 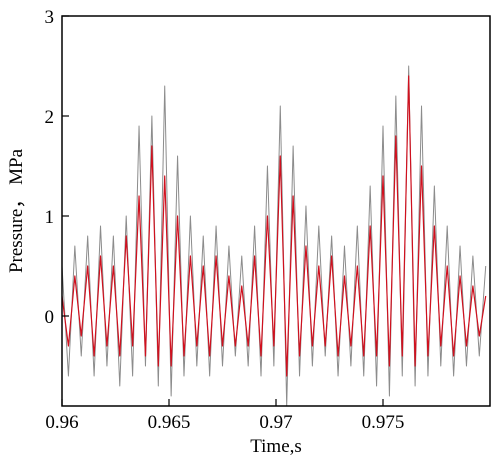 What do you see at coordinates (50, 317) in the screenshot?
I see `y-tick-label: 0` at bounding box center [50, 317].